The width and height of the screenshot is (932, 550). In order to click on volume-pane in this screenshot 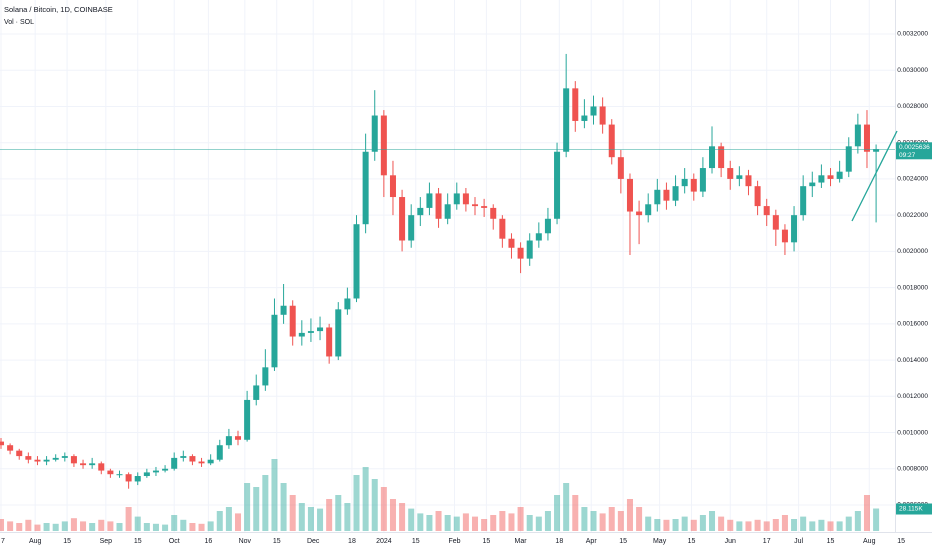, I will do `click(440, 495)`.